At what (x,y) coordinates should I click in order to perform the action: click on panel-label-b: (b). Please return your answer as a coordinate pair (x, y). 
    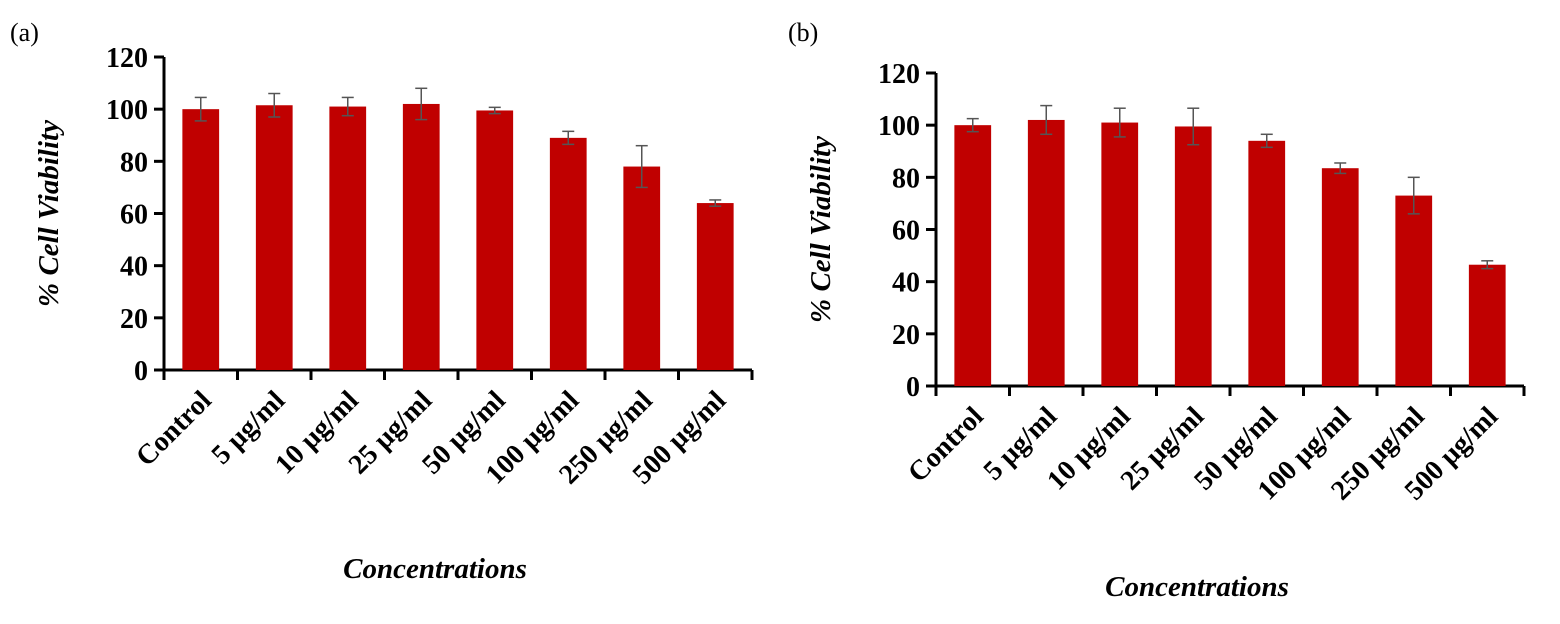
    Looking at the image, I should click on (803, 32).